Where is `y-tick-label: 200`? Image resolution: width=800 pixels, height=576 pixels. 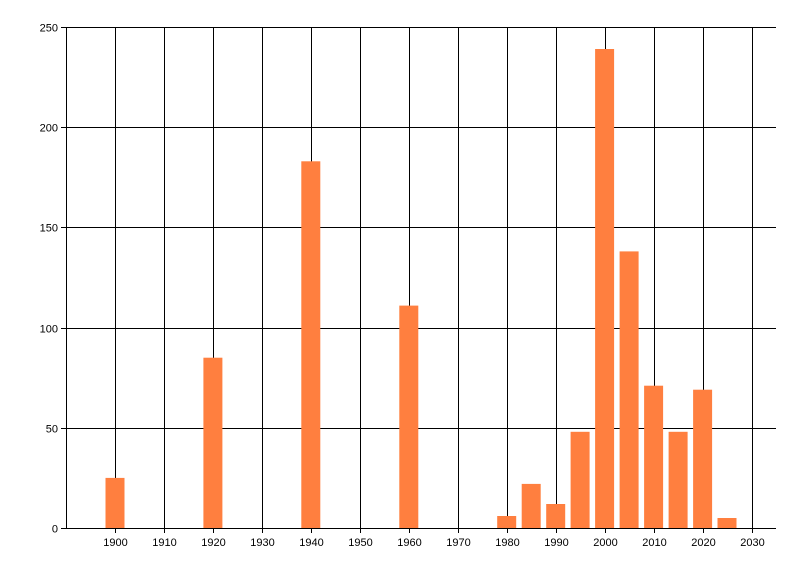
y-tick-label: 200 is located at coordinates (49, 129).